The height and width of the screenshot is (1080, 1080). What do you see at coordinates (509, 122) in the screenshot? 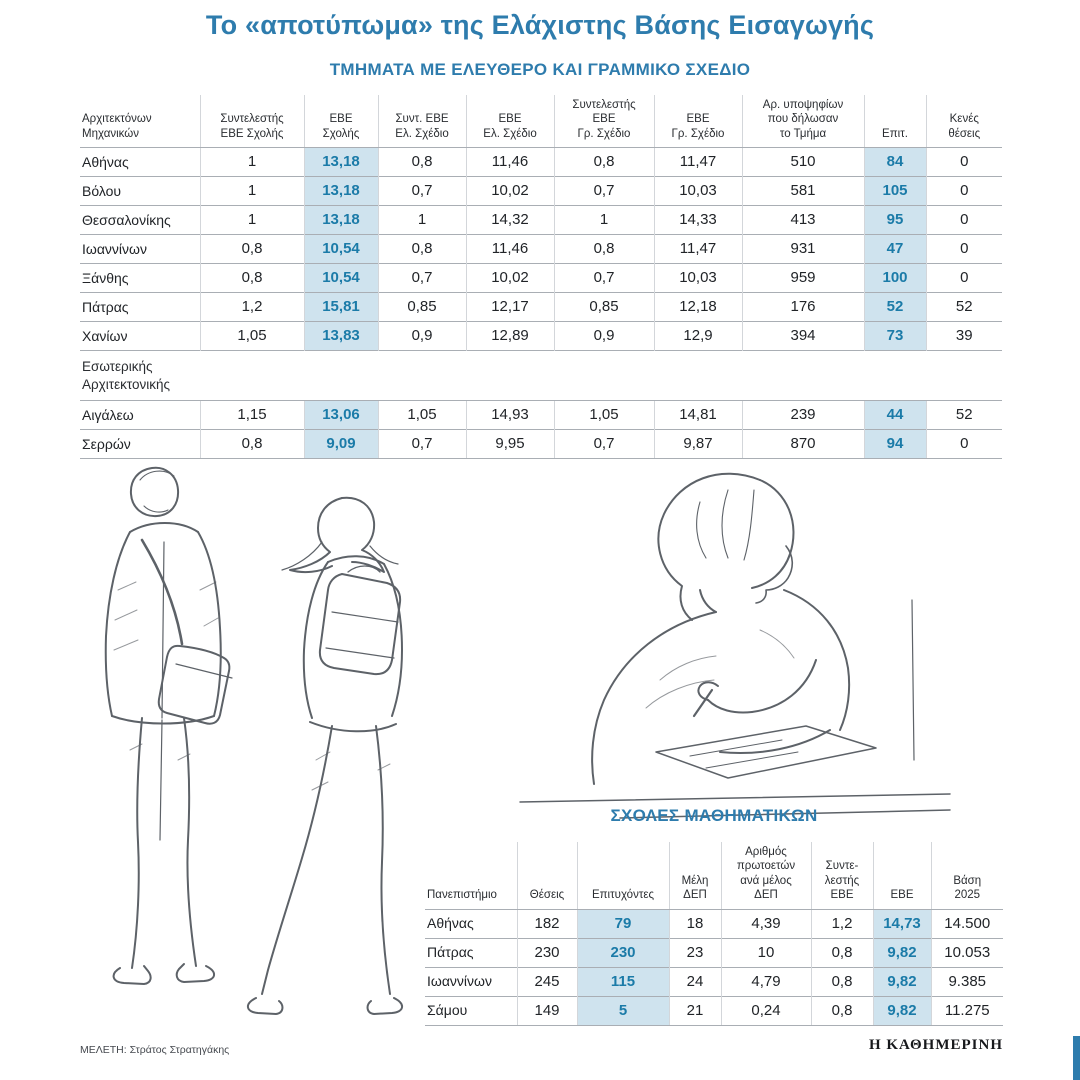
I see `column-header: ΕΒΕ Ελ. Σχέδιο` at bounding box center [509, 122].